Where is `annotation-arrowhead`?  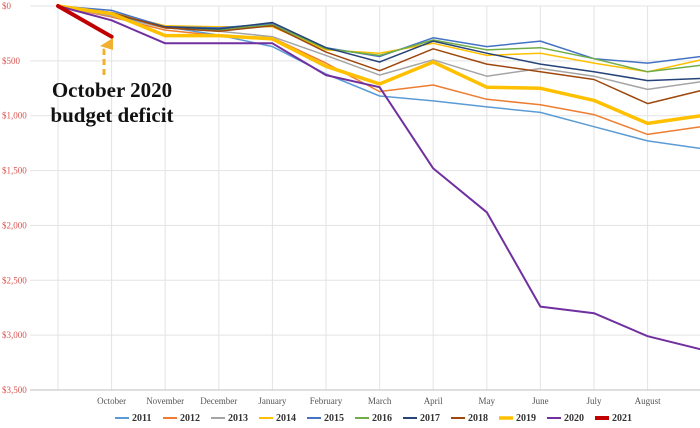
annotation-arrowhead is located at coordinates (106, 44).